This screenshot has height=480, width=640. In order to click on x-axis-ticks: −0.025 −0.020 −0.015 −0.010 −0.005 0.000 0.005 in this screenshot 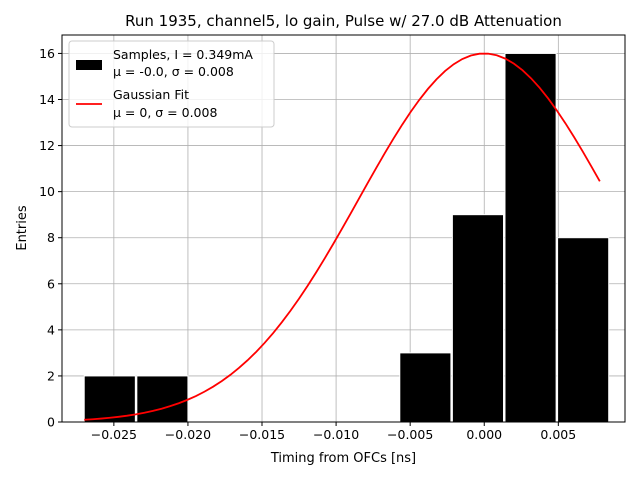, I will do `click(333, 432)`.